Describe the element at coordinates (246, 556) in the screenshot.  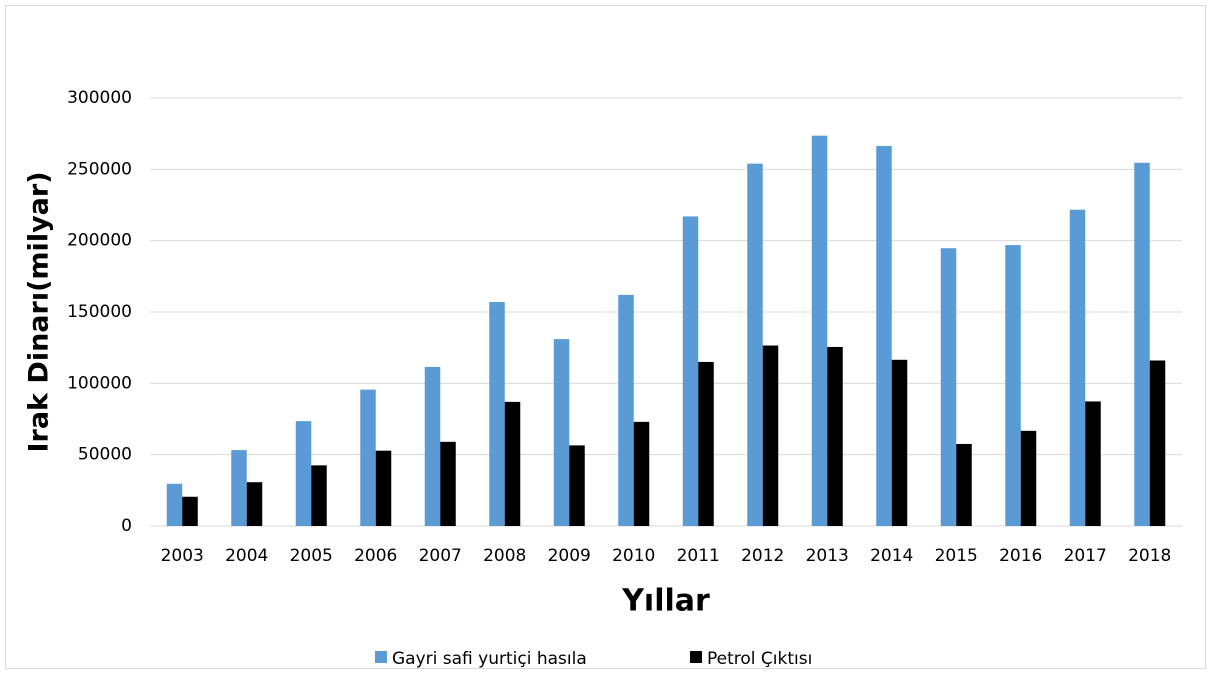
I see `x-tick-label: 2004` at that location.